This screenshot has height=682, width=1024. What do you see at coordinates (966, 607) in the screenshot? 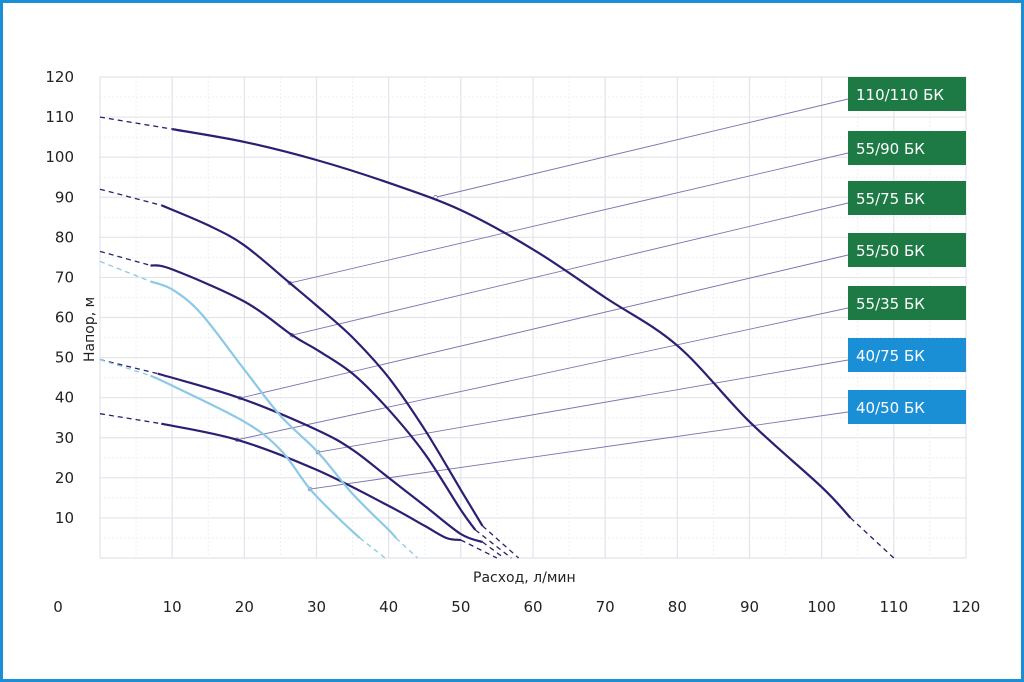
I see `x-tick-label: 120` at bounding box center [966, 607].